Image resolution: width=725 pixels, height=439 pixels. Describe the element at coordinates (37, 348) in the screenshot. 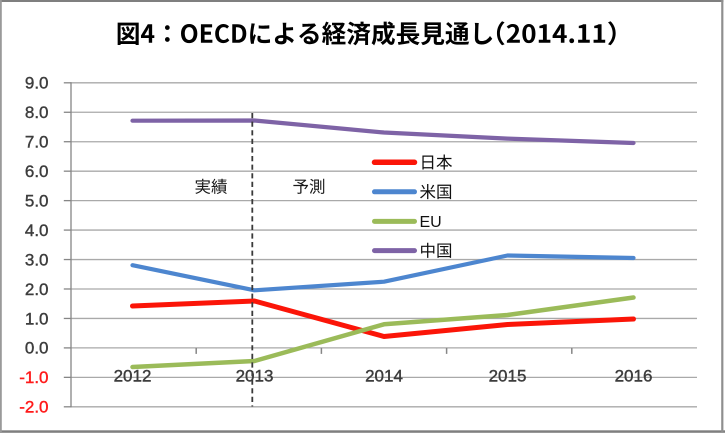

I see `svg-text: 0.0` at that location.